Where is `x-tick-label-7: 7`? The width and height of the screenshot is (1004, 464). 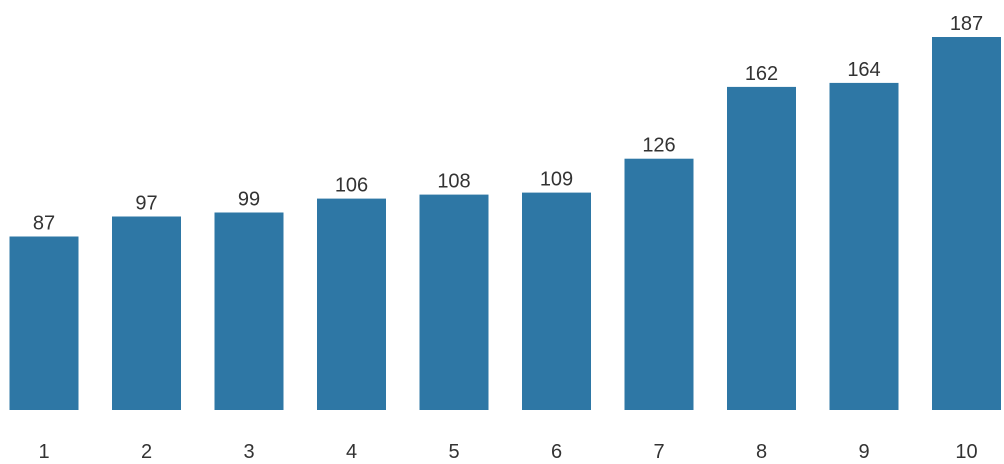 x-tick-label-7: 7 is located at coordinates (658, 452).